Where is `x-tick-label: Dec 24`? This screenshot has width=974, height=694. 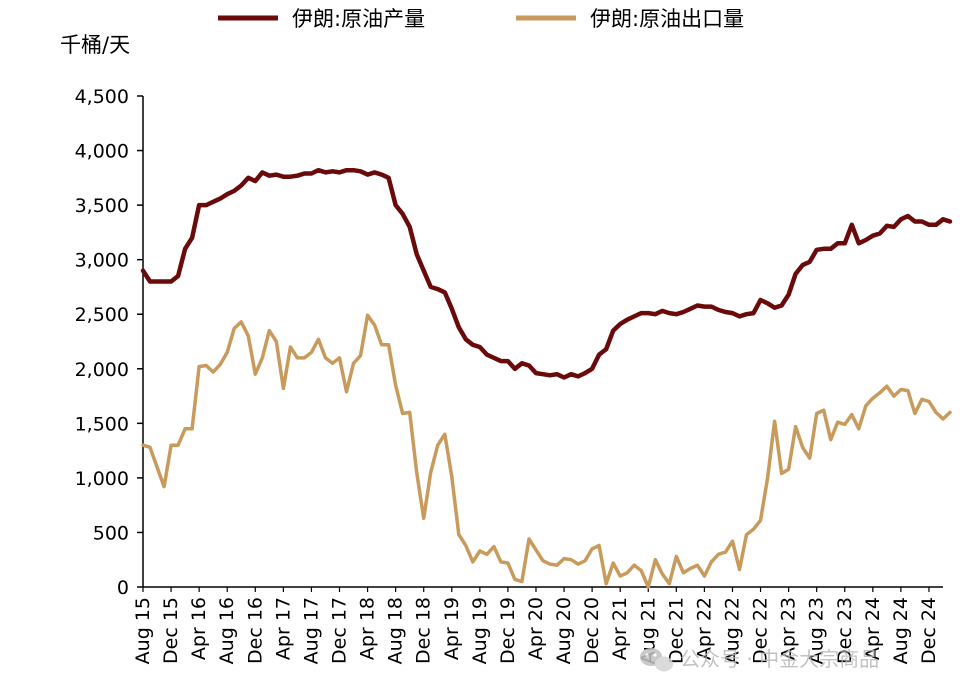 x-tick-label: Dec 24 is located at coordinates (929, 630).